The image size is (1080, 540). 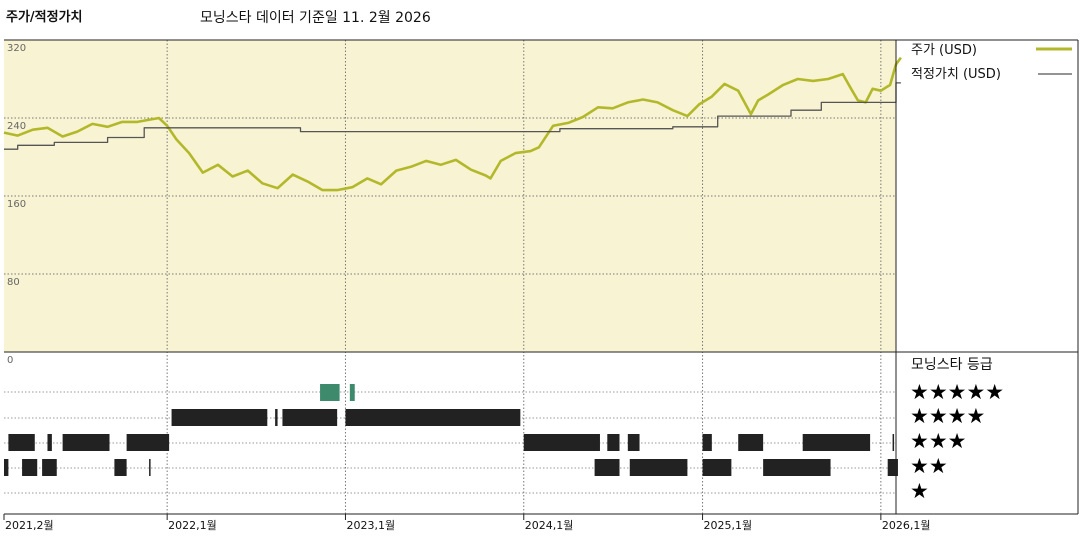 I want to click on x-tick-label: 2022,1월, so click(x=192, y=525).